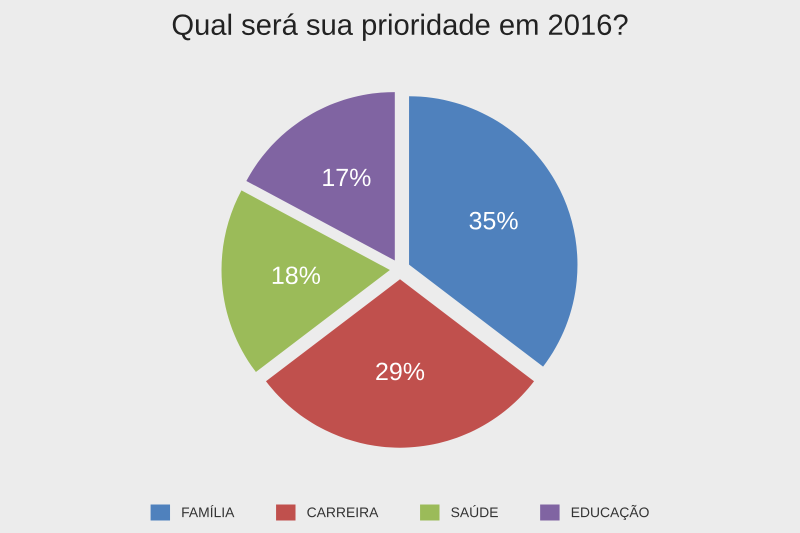 The image size is (800, 533). Describe the element at coordinates (342, 512) in the screenshot. I see `legend-label: CARREIRA` at that location.